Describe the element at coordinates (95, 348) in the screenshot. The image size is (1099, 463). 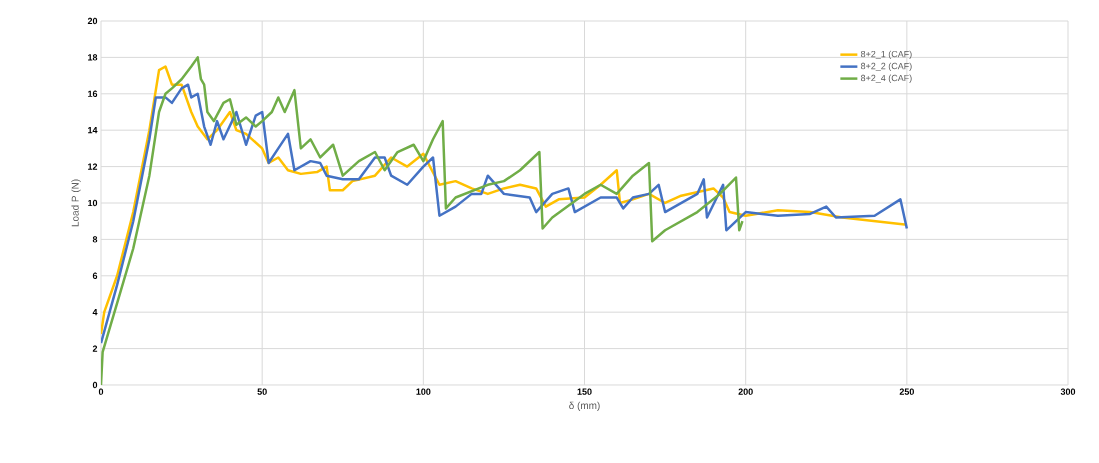
I see `y-tick-label: 2` at that location.